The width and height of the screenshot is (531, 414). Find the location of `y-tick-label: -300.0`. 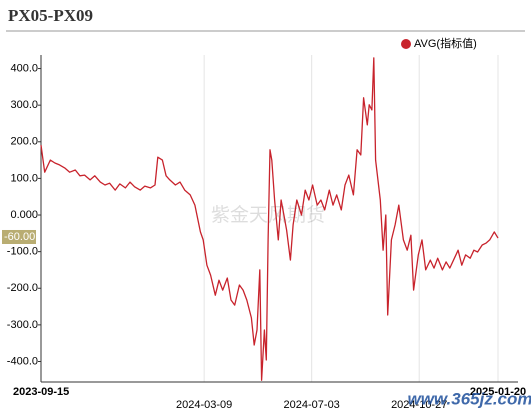

y-tick-label: -300.0 is located at coordinates (22, 325).